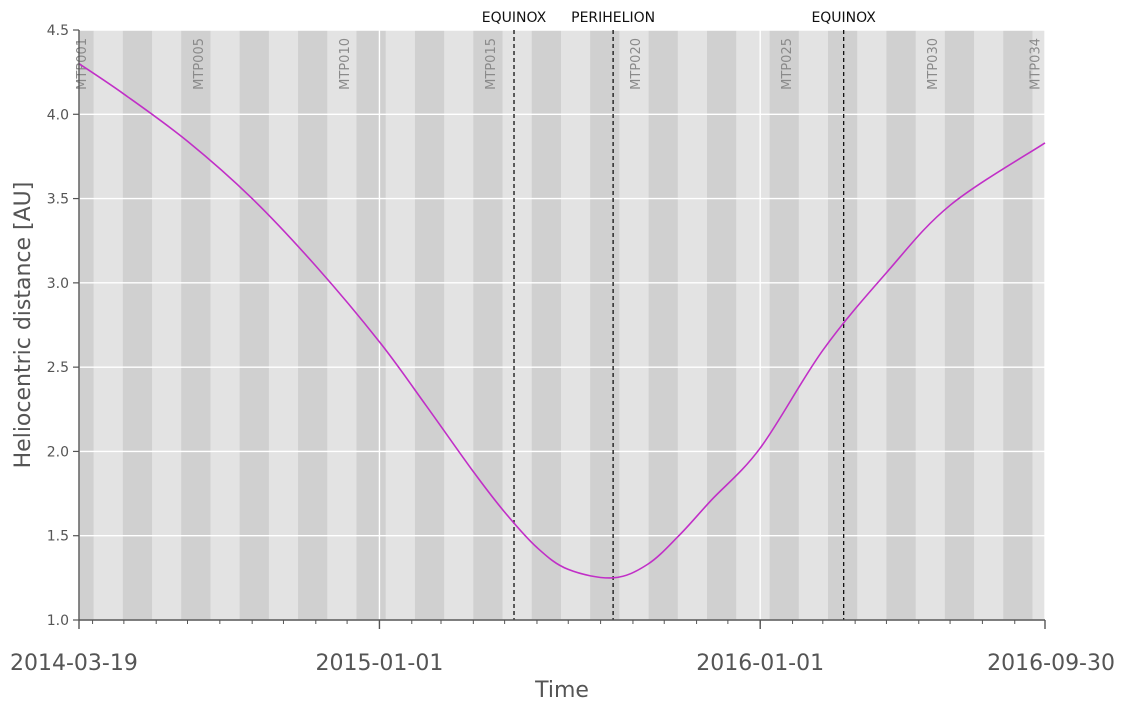 The height and width of the screenshot is (701, 1125). What do you see at coordinates (58, 368) in the screenshot?
I see `y-tick-label: 2.5` at bounding box center [58, 368].